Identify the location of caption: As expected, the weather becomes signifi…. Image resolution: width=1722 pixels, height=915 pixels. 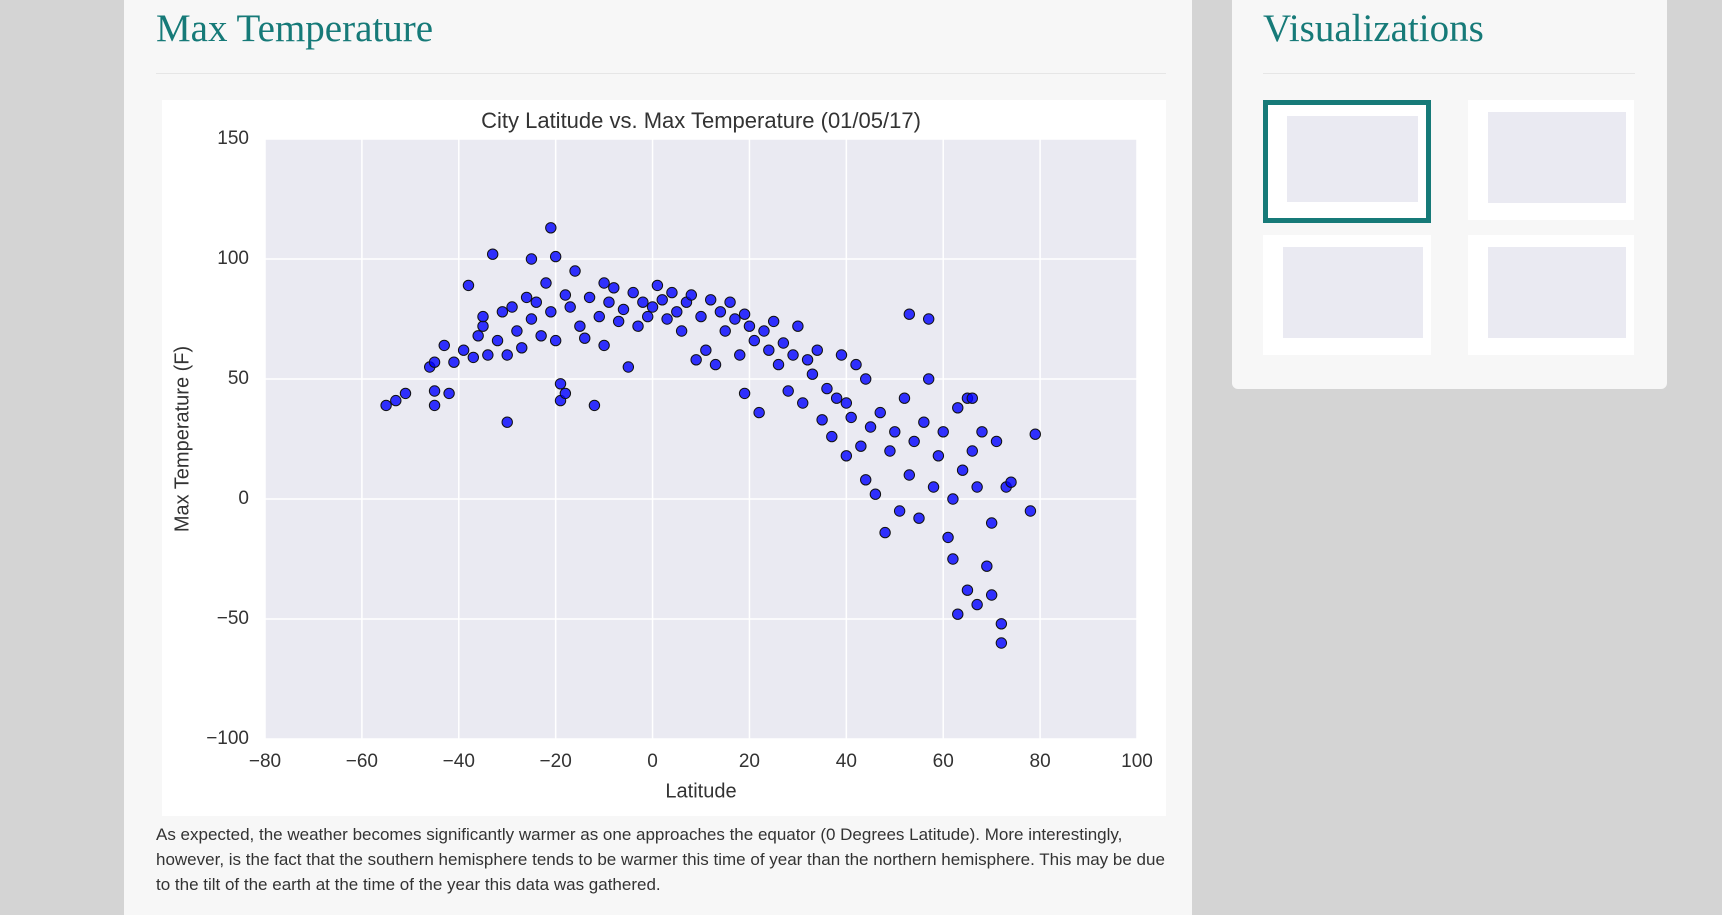
(660, 859).